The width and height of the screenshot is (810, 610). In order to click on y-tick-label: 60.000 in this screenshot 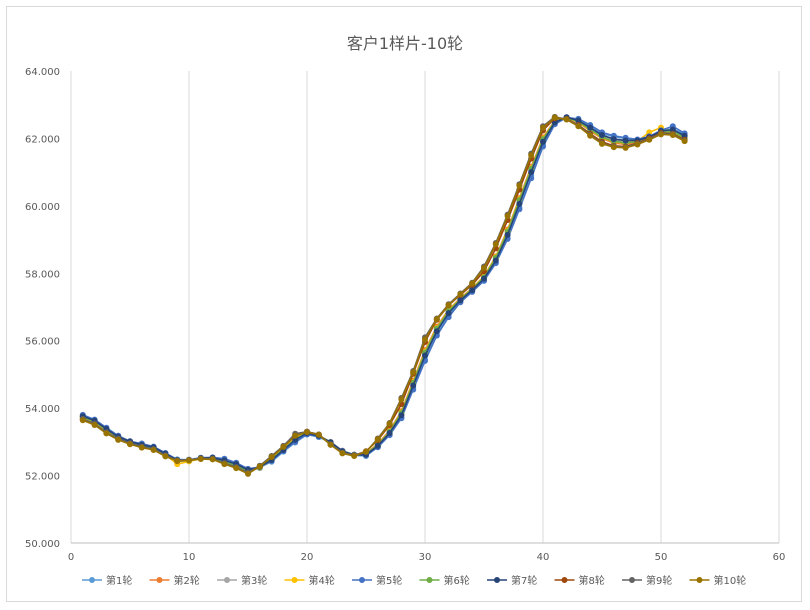, I will do `click(42, 207)`.